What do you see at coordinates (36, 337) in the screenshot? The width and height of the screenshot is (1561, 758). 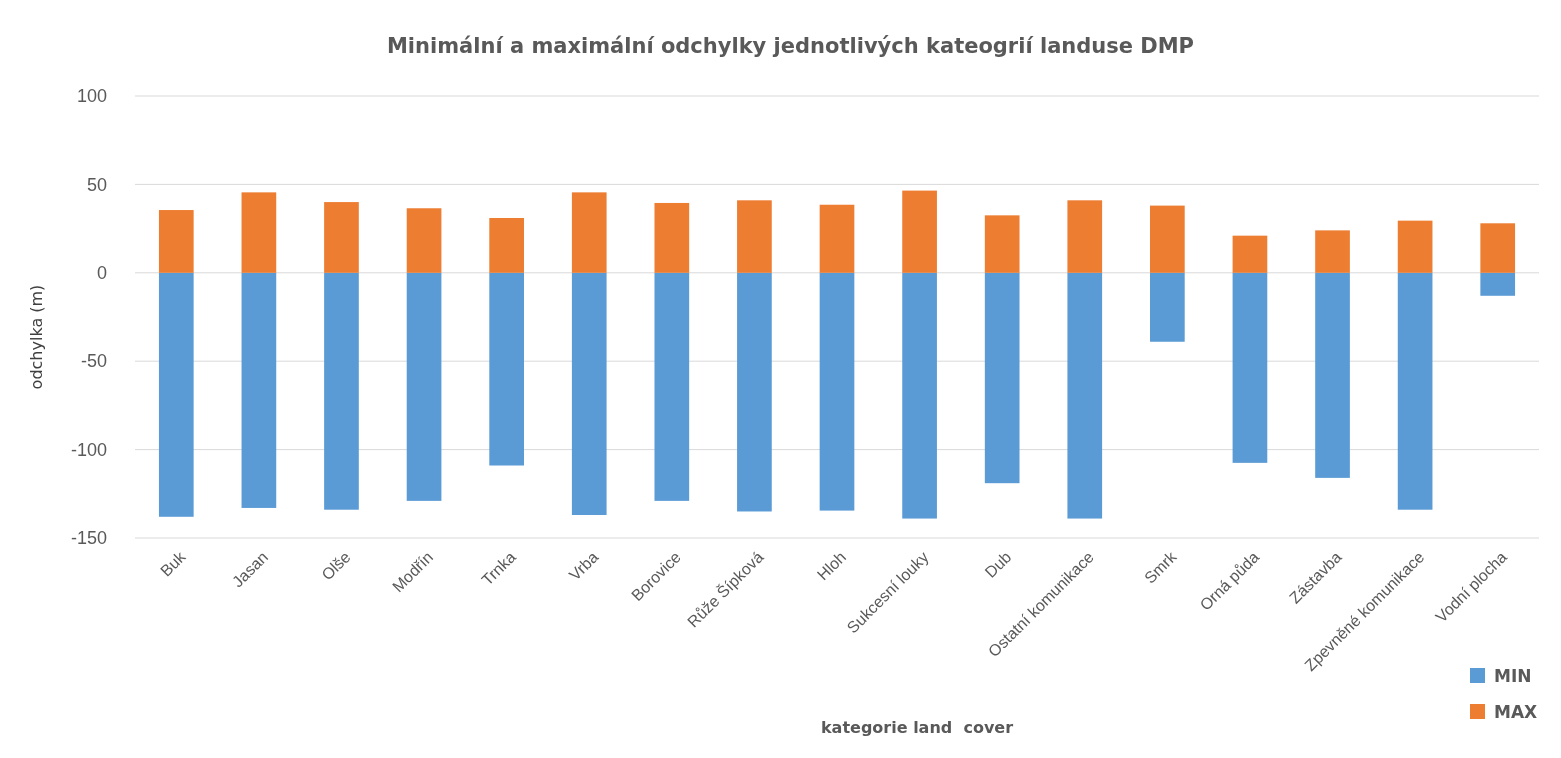 I see `y-axis-title: odchylka (m)` at bounding box center [36, 337].